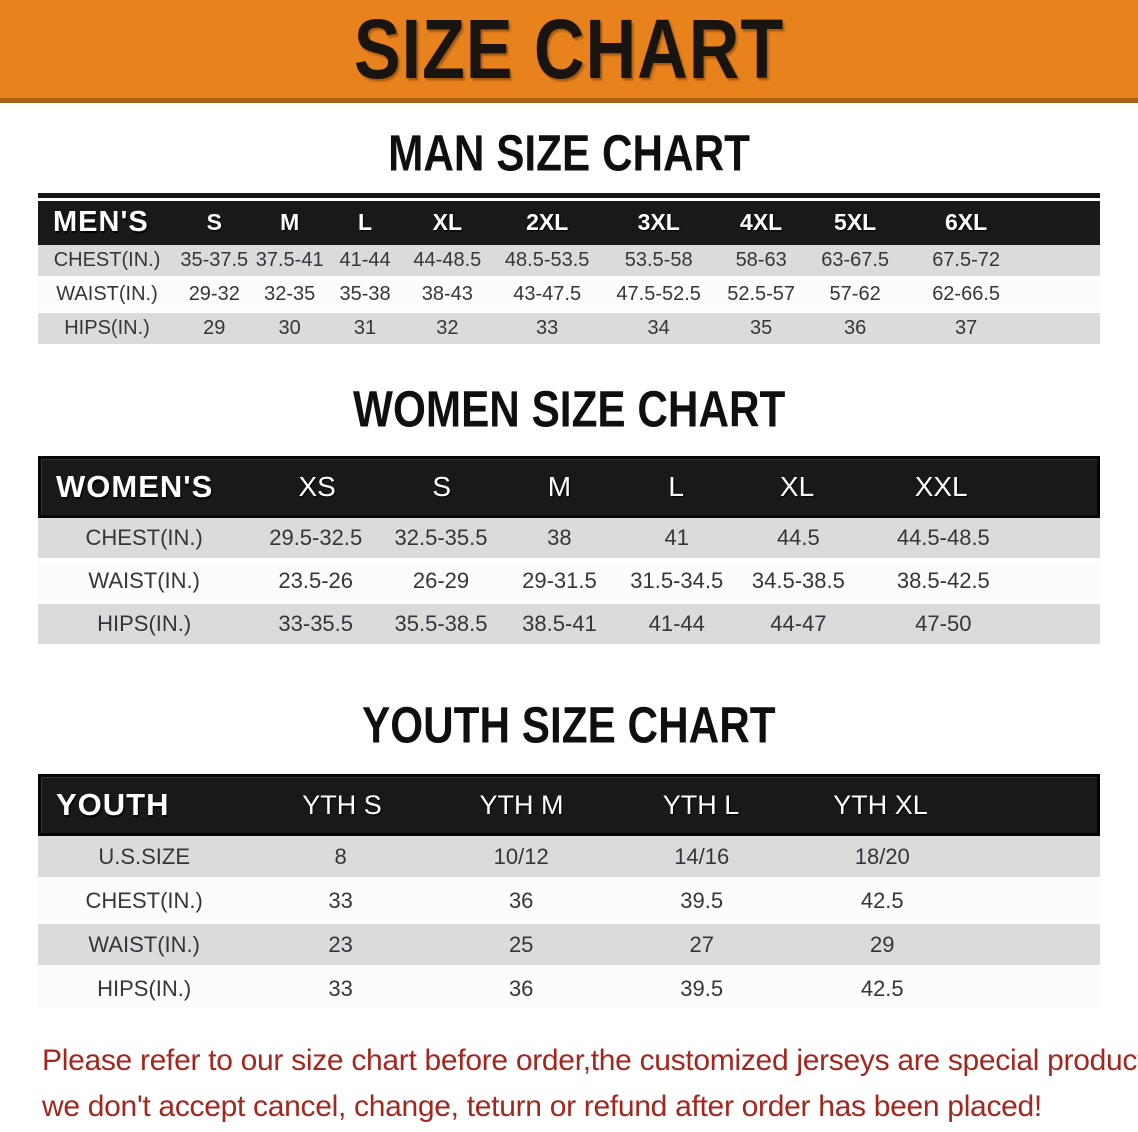 The width and height of the screenshot is (1138, 1132). What do you see at coordinates (521, 804) in the screenshot?
I see `size-column-header: YTH M` at bounding box center [521, 804].